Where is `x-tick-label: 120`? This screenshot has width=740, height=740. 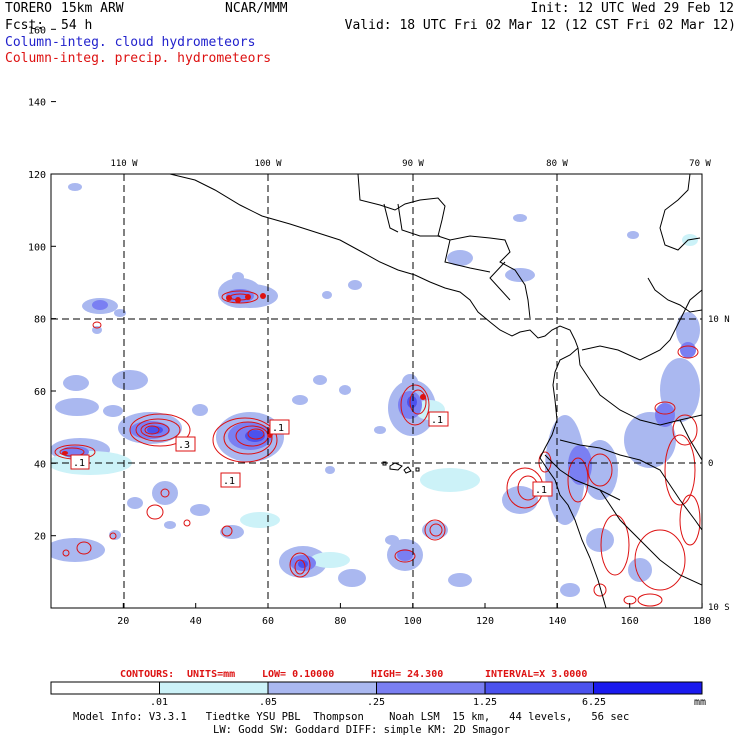 x-tick-label: 120 is located at coordinates (485, 621).